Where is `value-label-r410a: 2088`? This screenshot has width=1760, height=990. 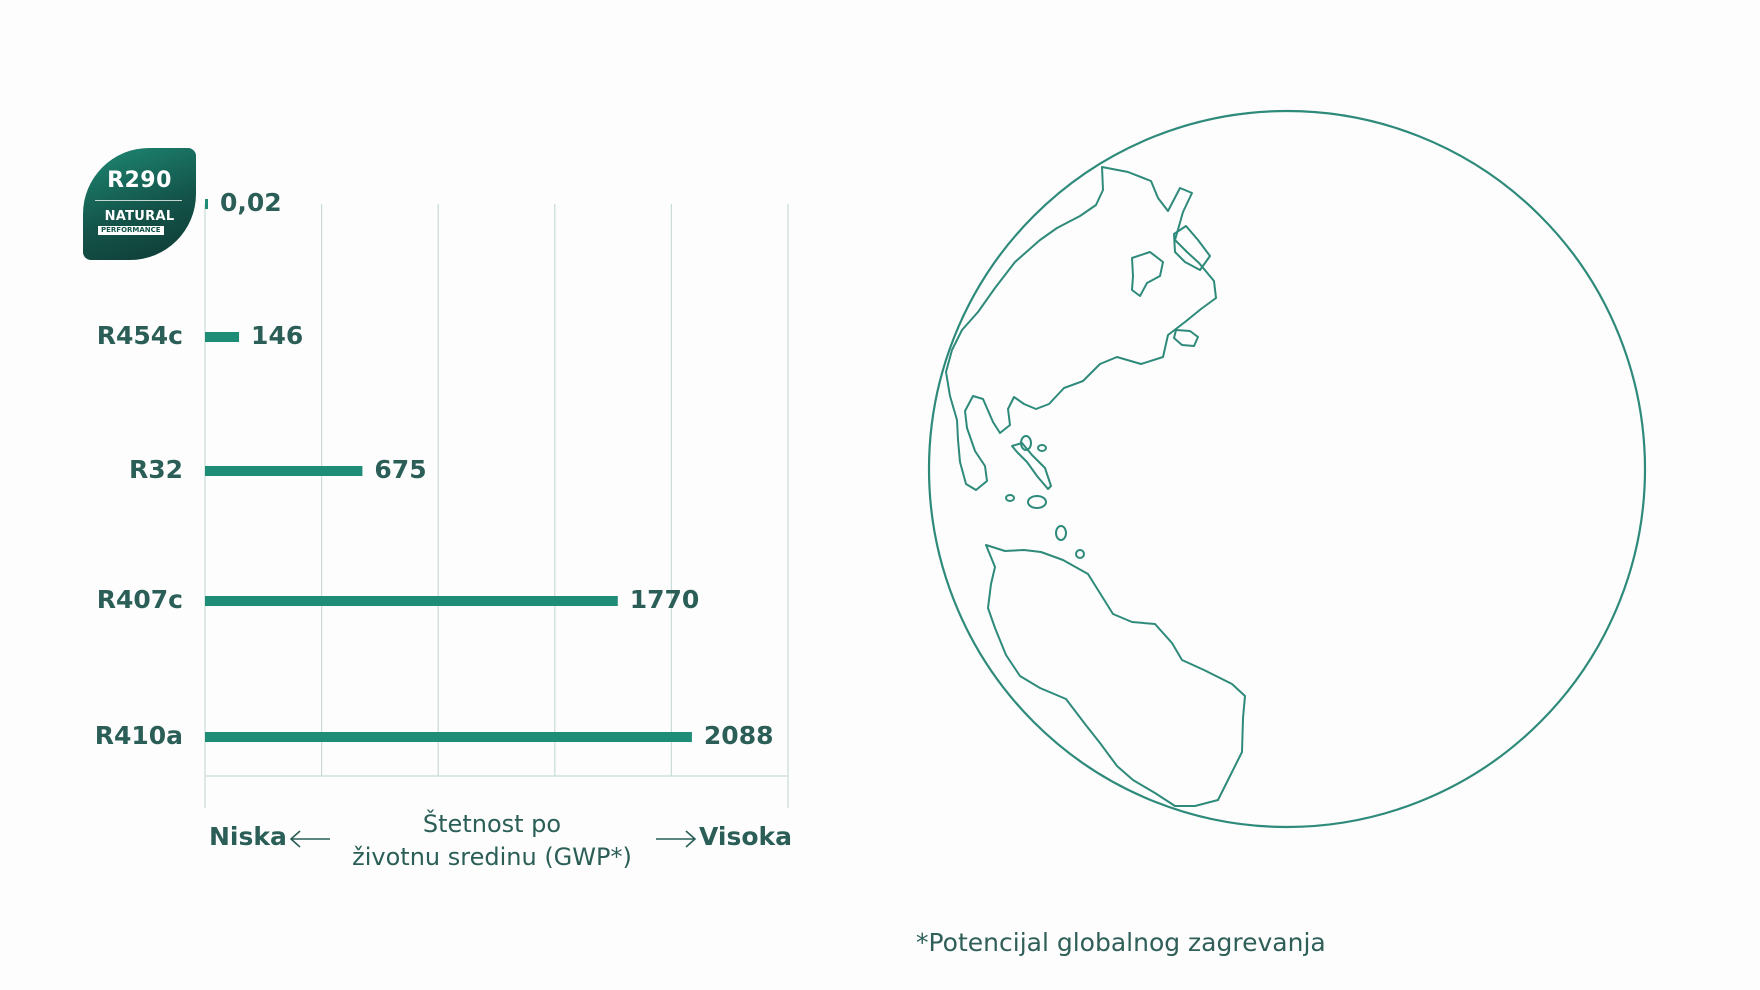 value-label-r410a: 2088 is located at coordinates (738, 735).